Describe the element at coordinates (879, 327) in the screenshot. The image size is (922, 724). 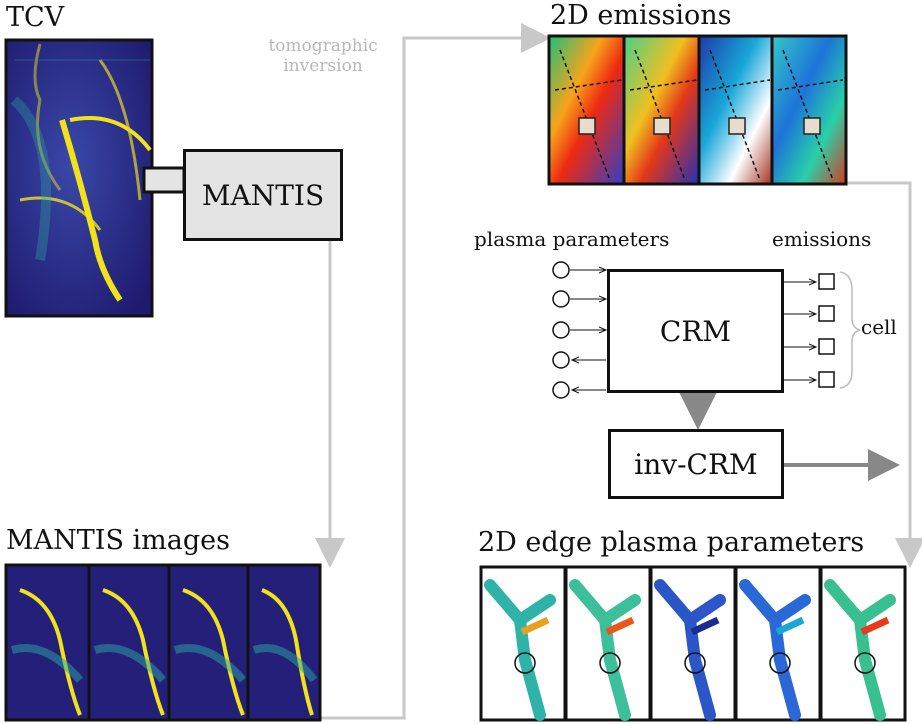
I see `cell-label: cell` at that location.